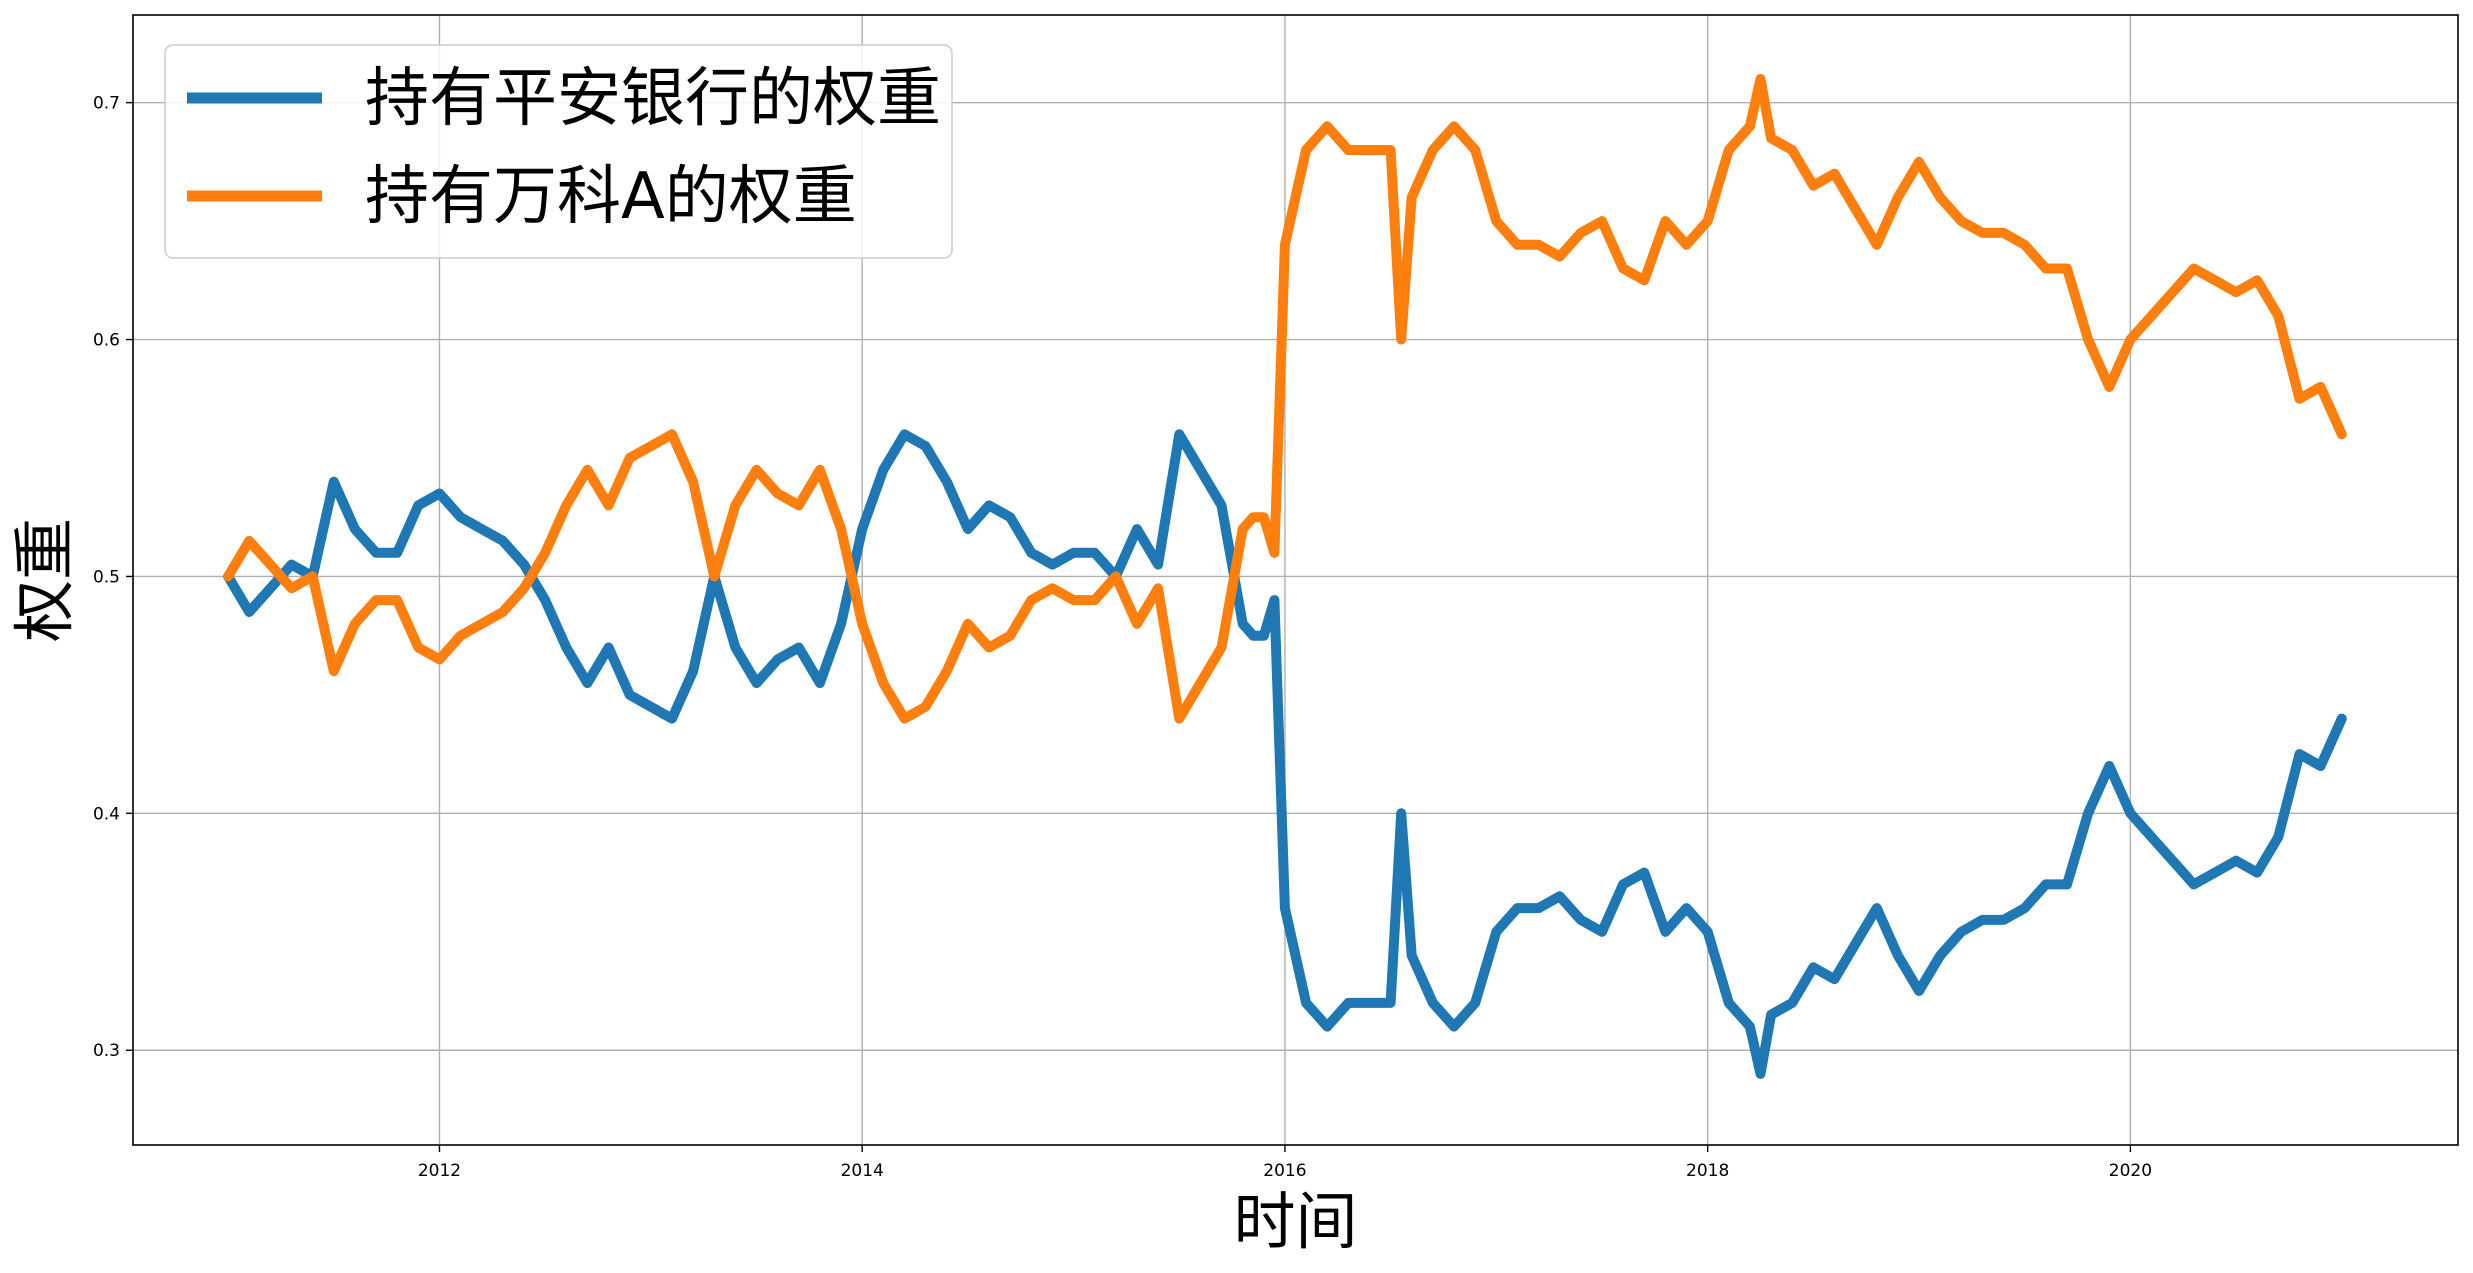 The width and height of the screenshot is (2473, 1273). Describe the element at coordinates (44, 580) in the screenshot. I see `y-axis-title: 权重` at that location.